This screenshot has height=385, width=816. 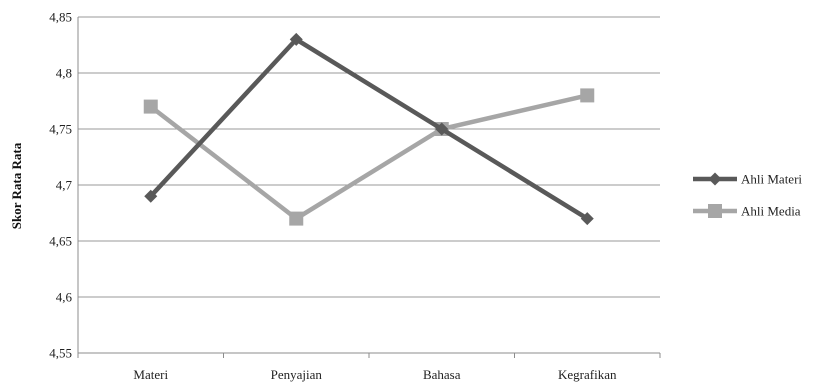 I want to click on legend-label: Ahli Materi, so click(x=771, y=179).